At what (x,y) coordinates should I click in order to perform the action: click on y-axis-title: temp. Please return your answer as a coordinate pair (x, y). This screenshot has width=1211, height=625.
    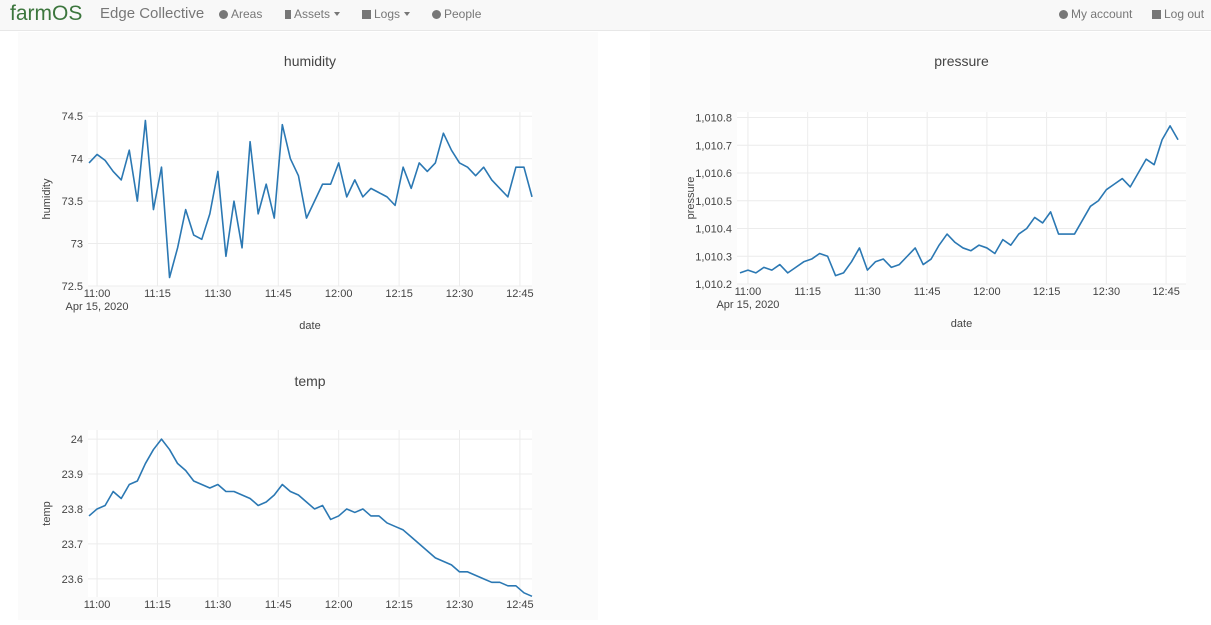
    Looking at the image, I should click on (47, 513).